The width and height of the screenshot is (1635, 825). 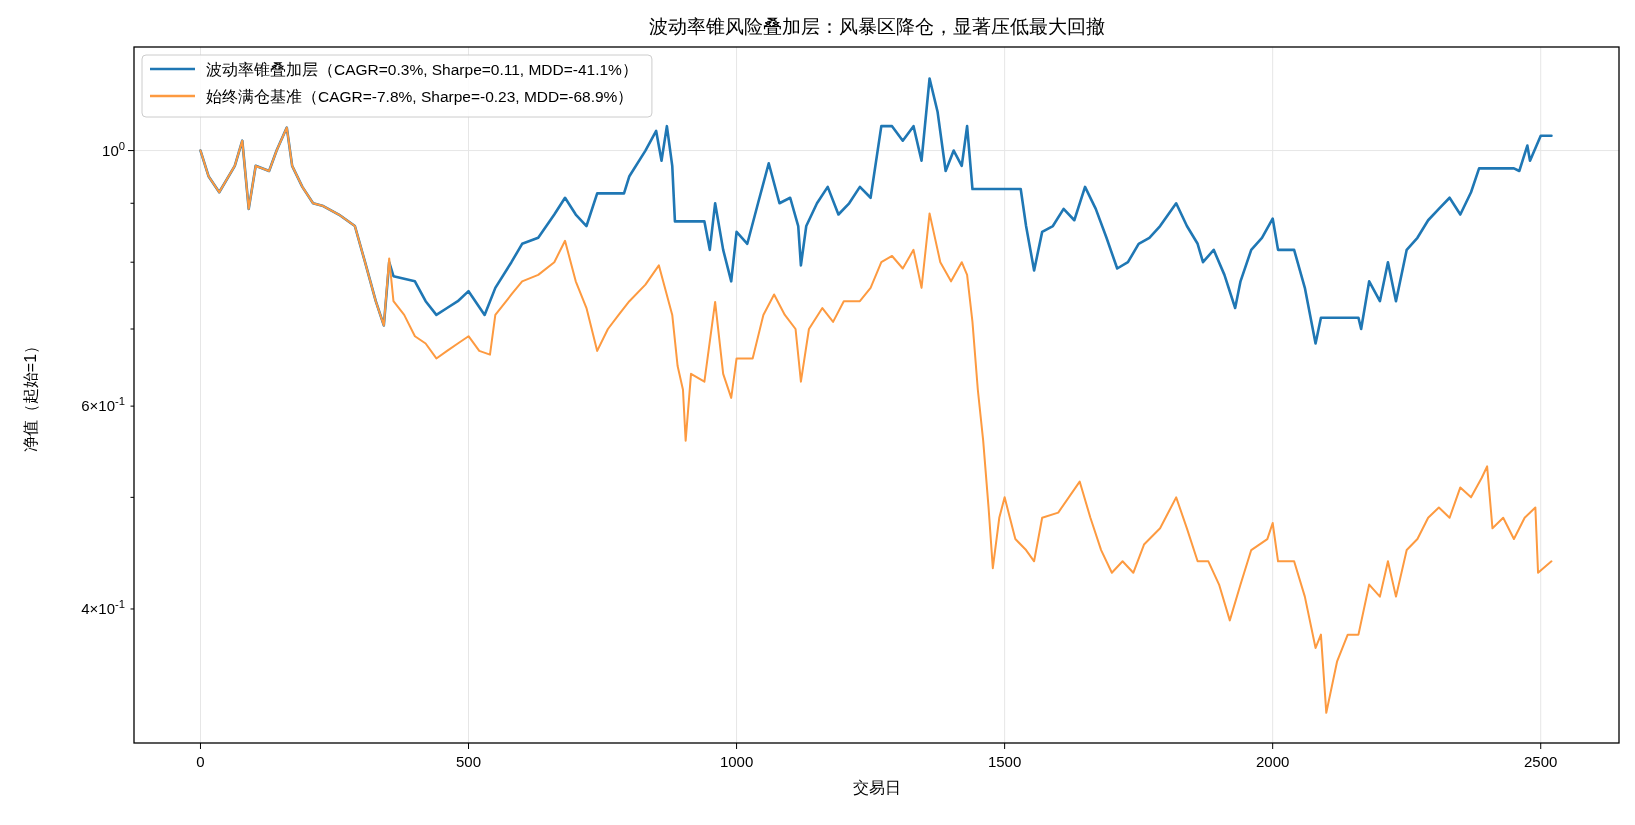 I want to click on x-tick-label: 500, so click(x=469, y=761).